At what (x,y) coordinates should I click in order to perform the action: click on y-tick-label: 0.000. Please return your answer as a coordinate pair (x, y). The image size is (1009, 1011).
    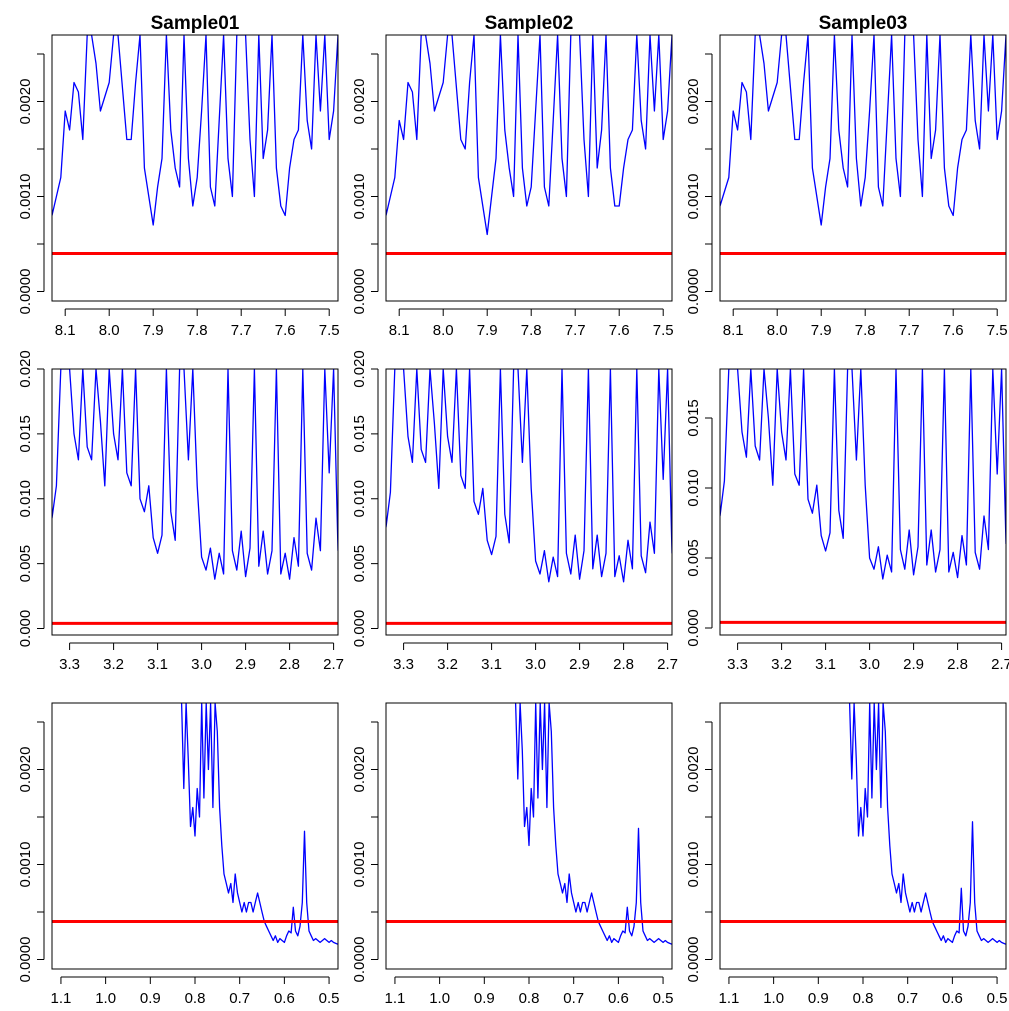
    Looking at the image, I should click on (693, 628).